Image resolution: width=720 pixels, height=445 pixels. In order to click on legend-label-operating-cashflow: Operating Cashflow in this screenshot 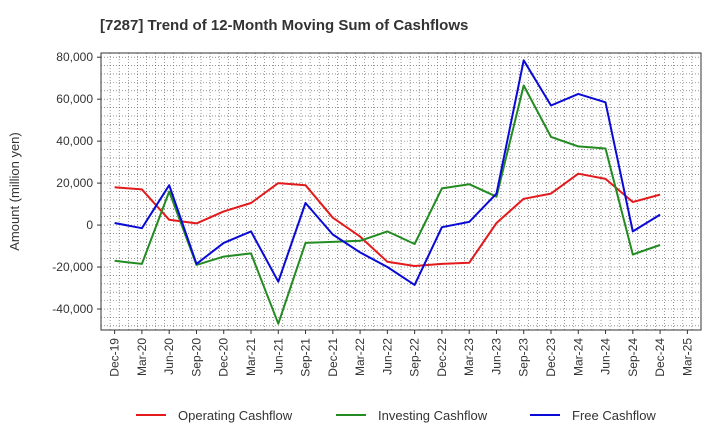, I will do `click(235, 415)`.